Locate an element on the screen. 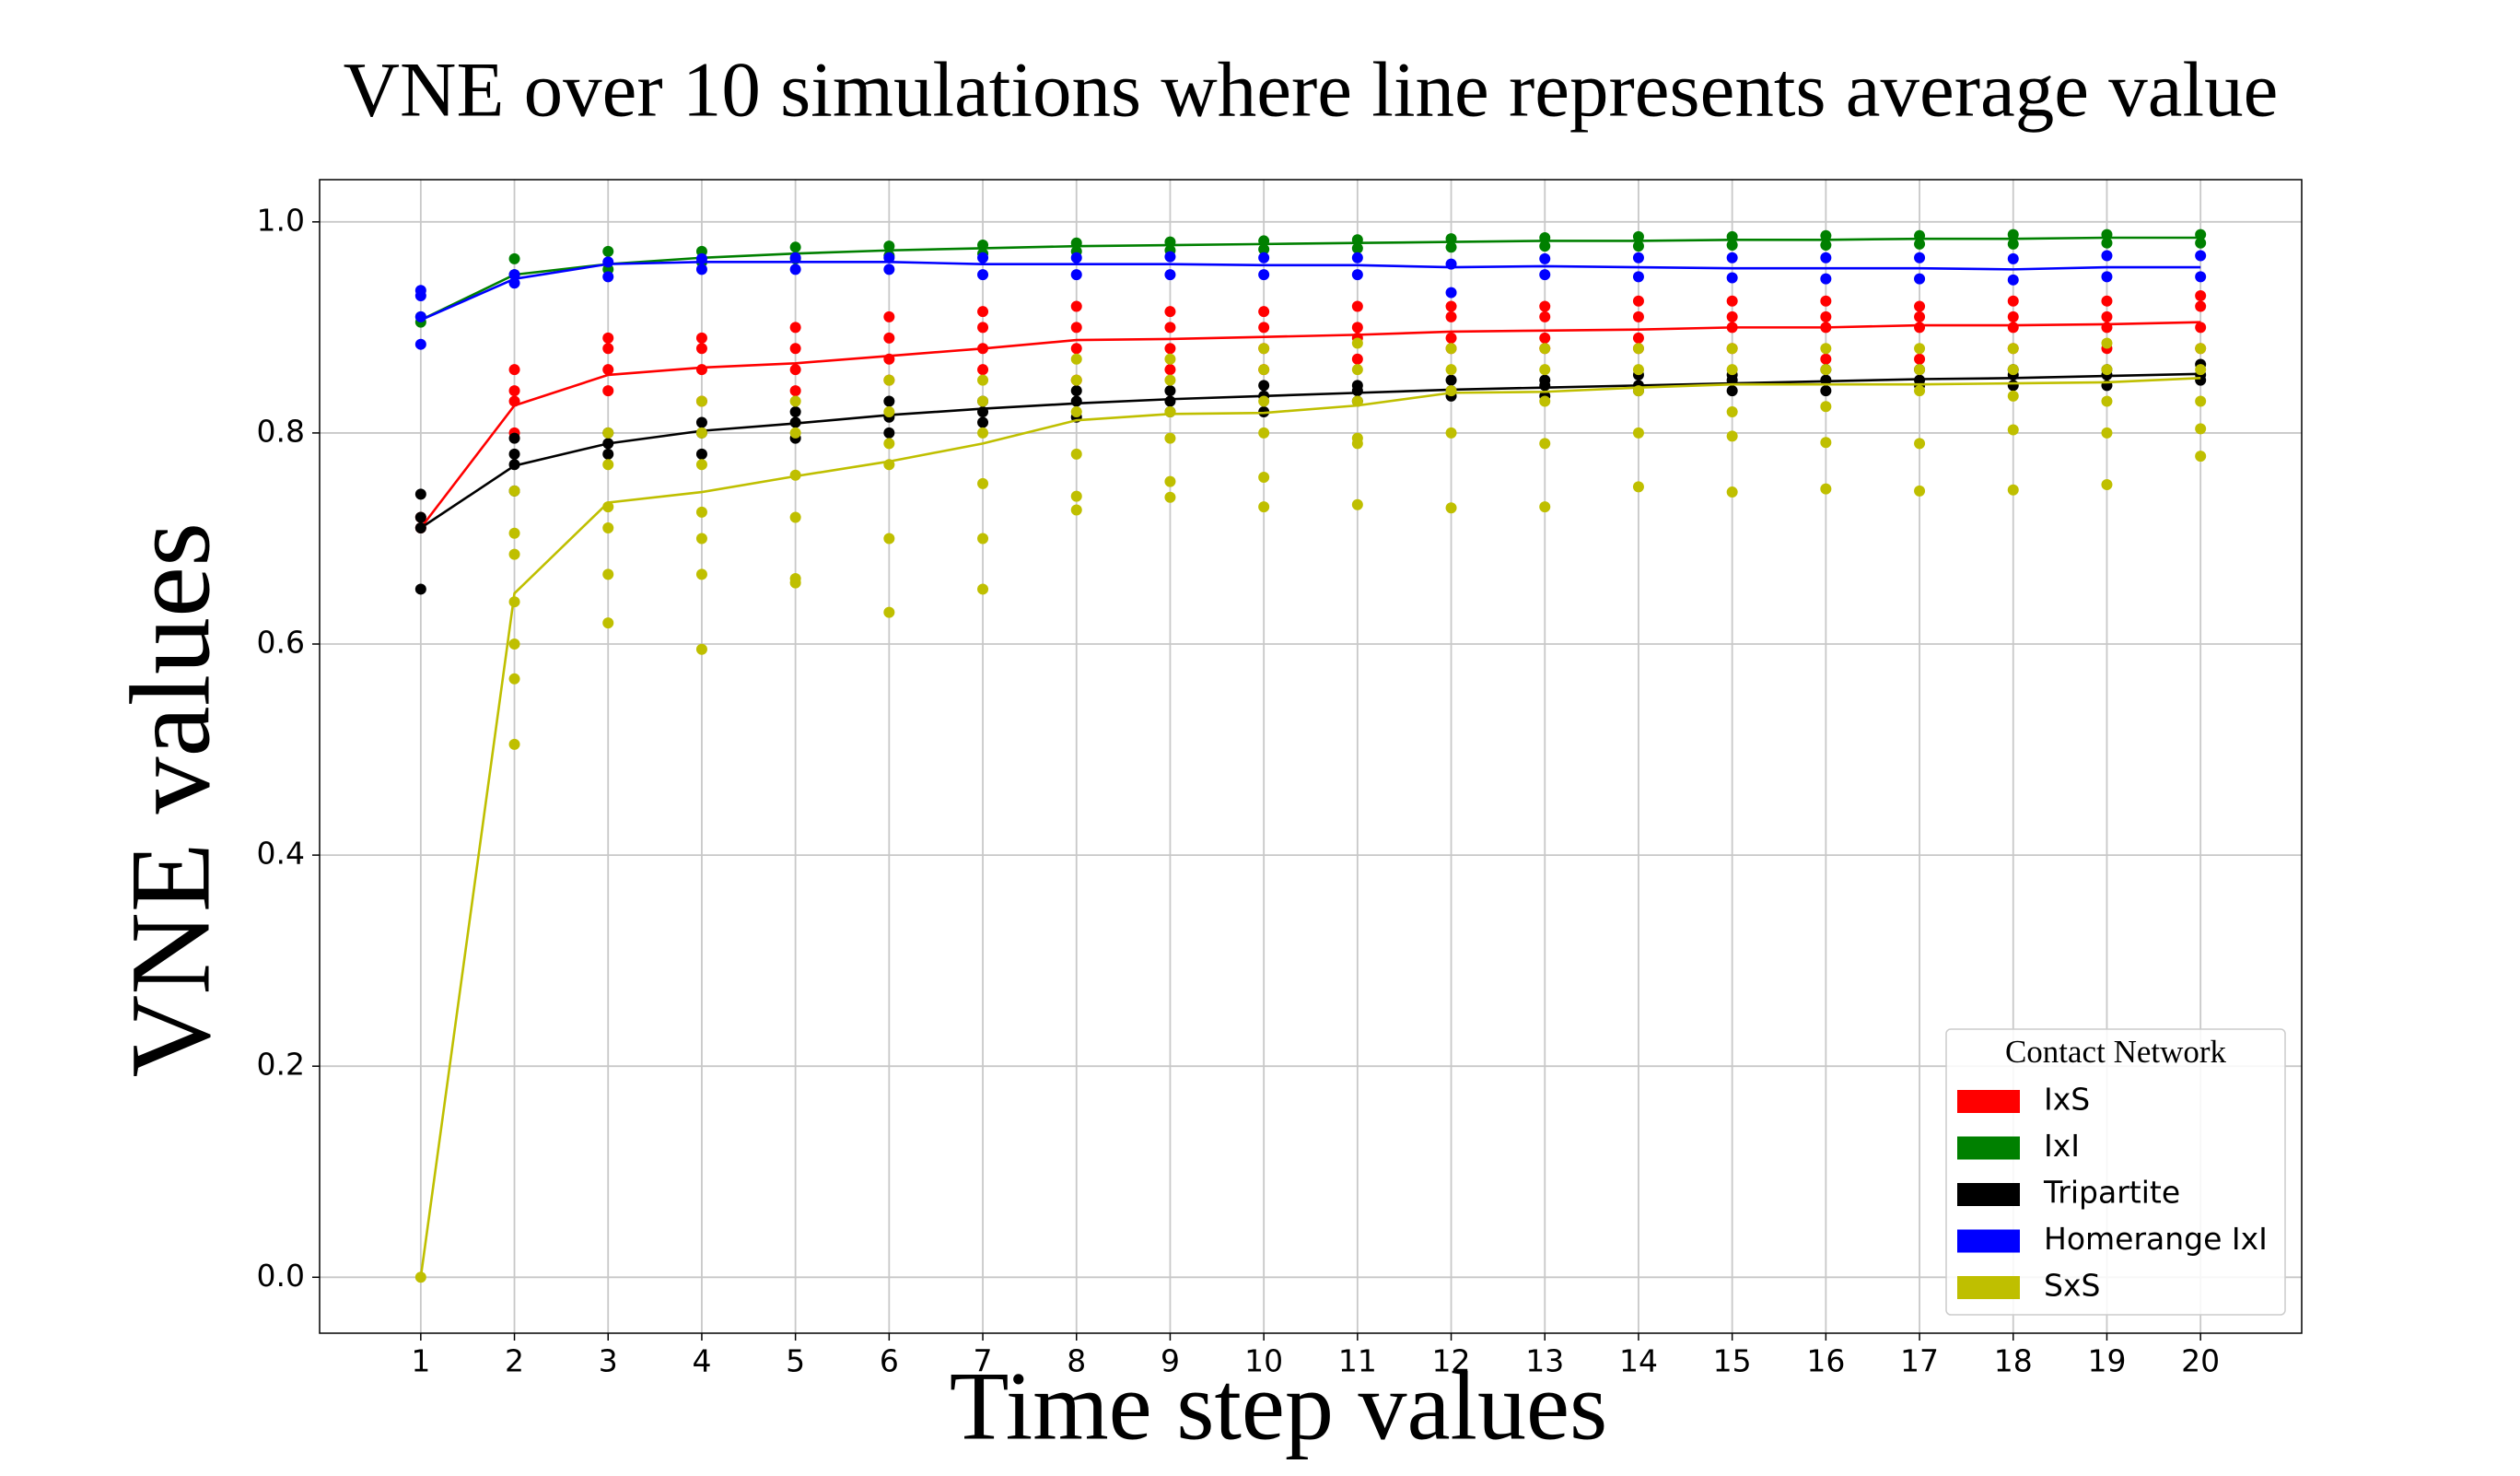  legend-label: Tripartite is located at coordinates (2111, 1193).